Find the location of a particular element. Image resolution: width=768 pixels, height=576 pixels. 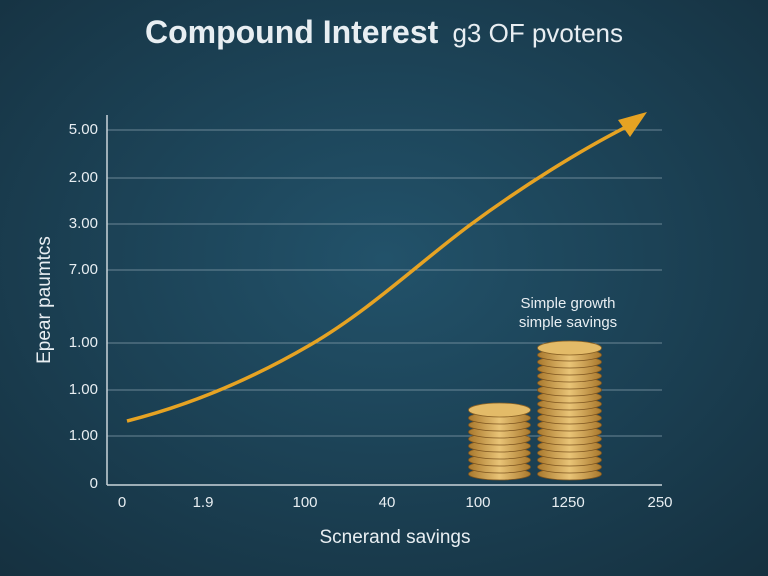

arrow-head is located at coordinates (632, 124).